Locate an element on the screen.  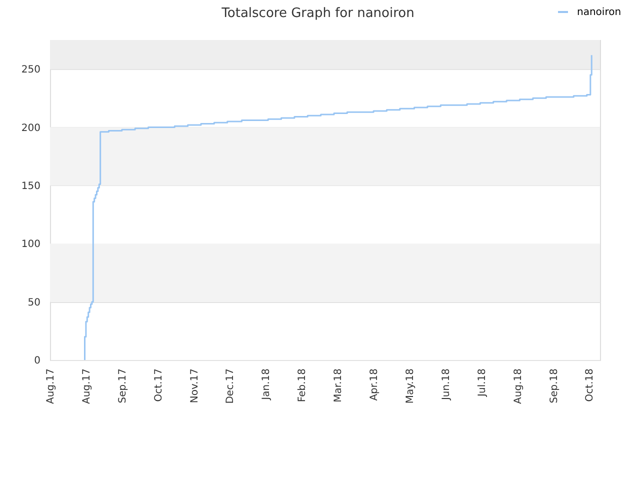
legend-label: nanoiron is located at coordinates (599, 12).